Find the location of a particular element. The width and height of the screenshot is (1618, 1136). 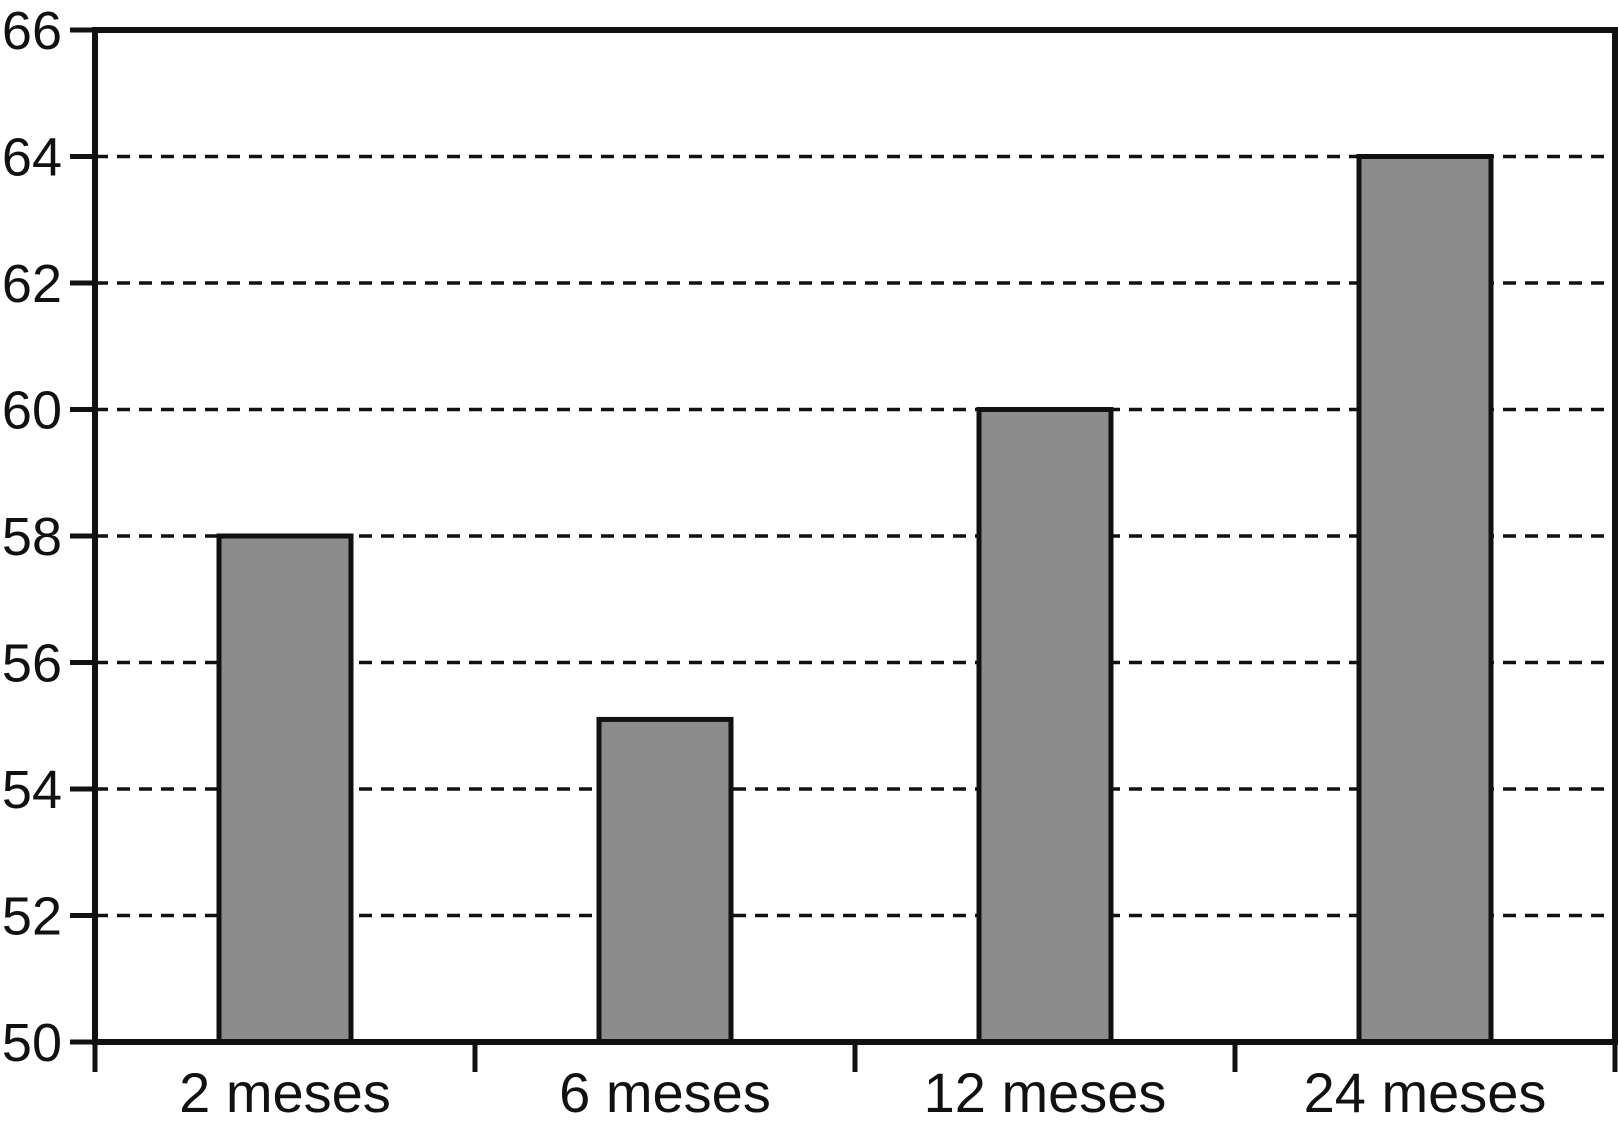

y-axis-tick-label-62: 62 is located at coordinates (32, 284).